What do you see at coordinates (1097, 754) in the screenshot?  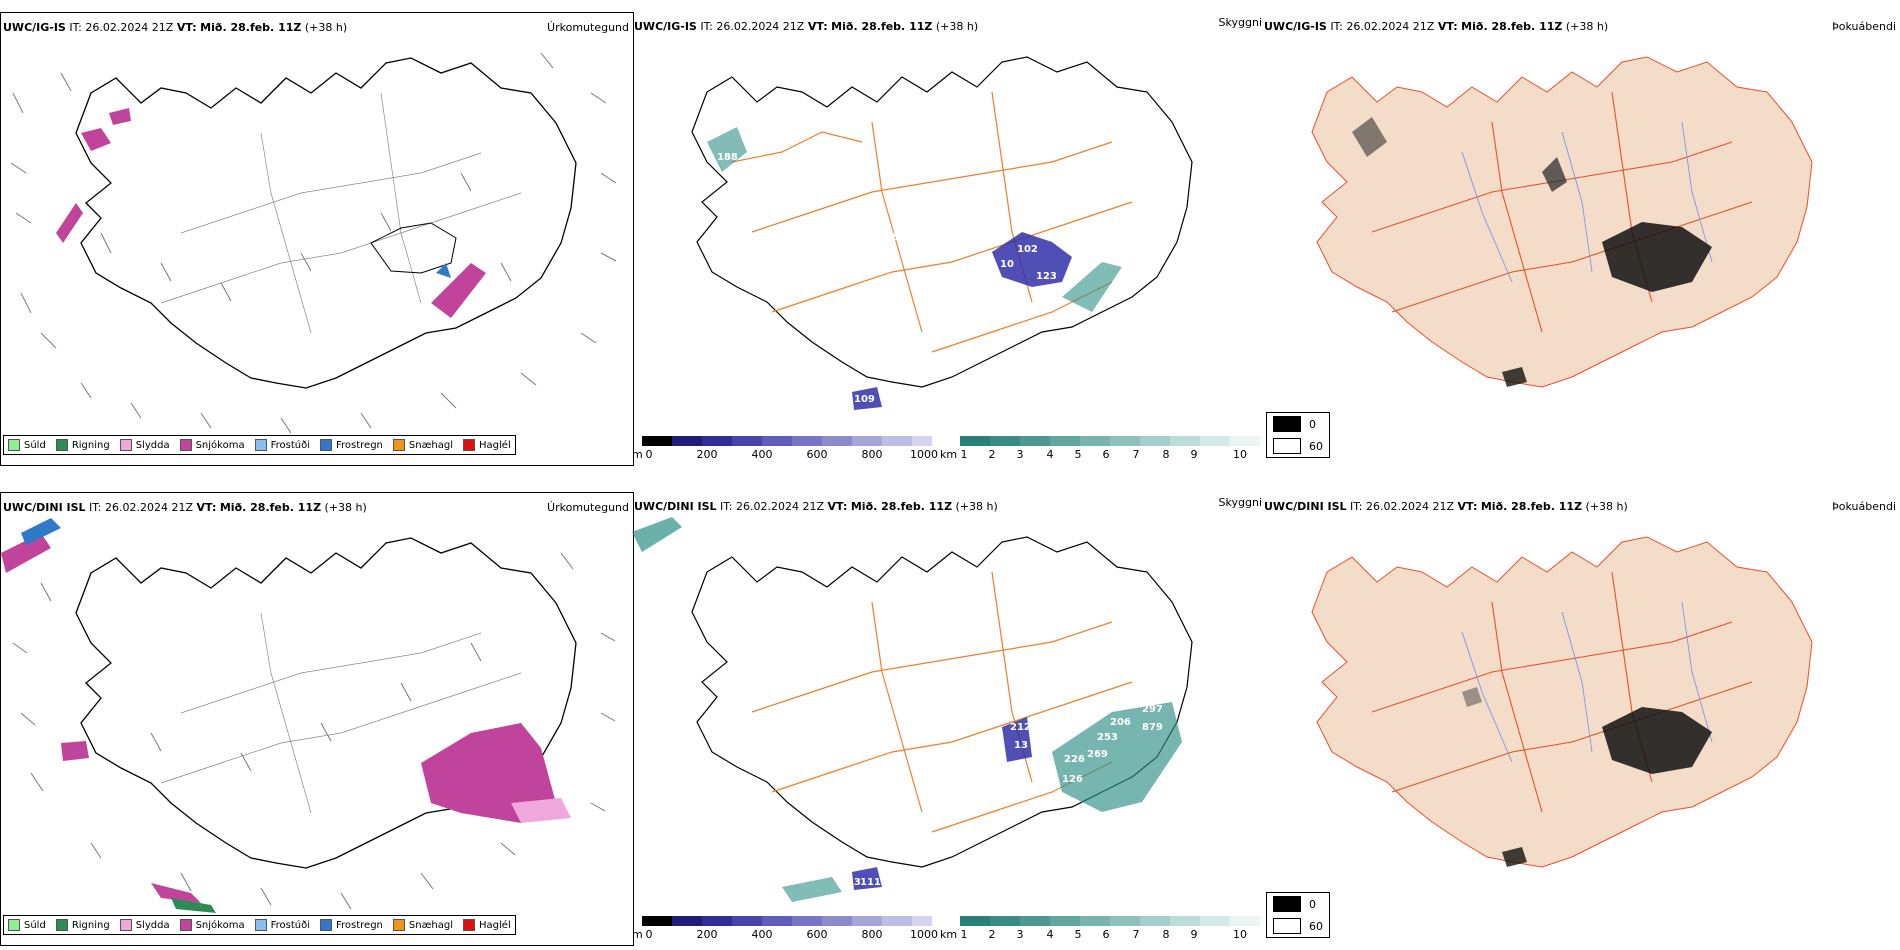 I see `vis-label: 269` at bounding box center [1097, 754].